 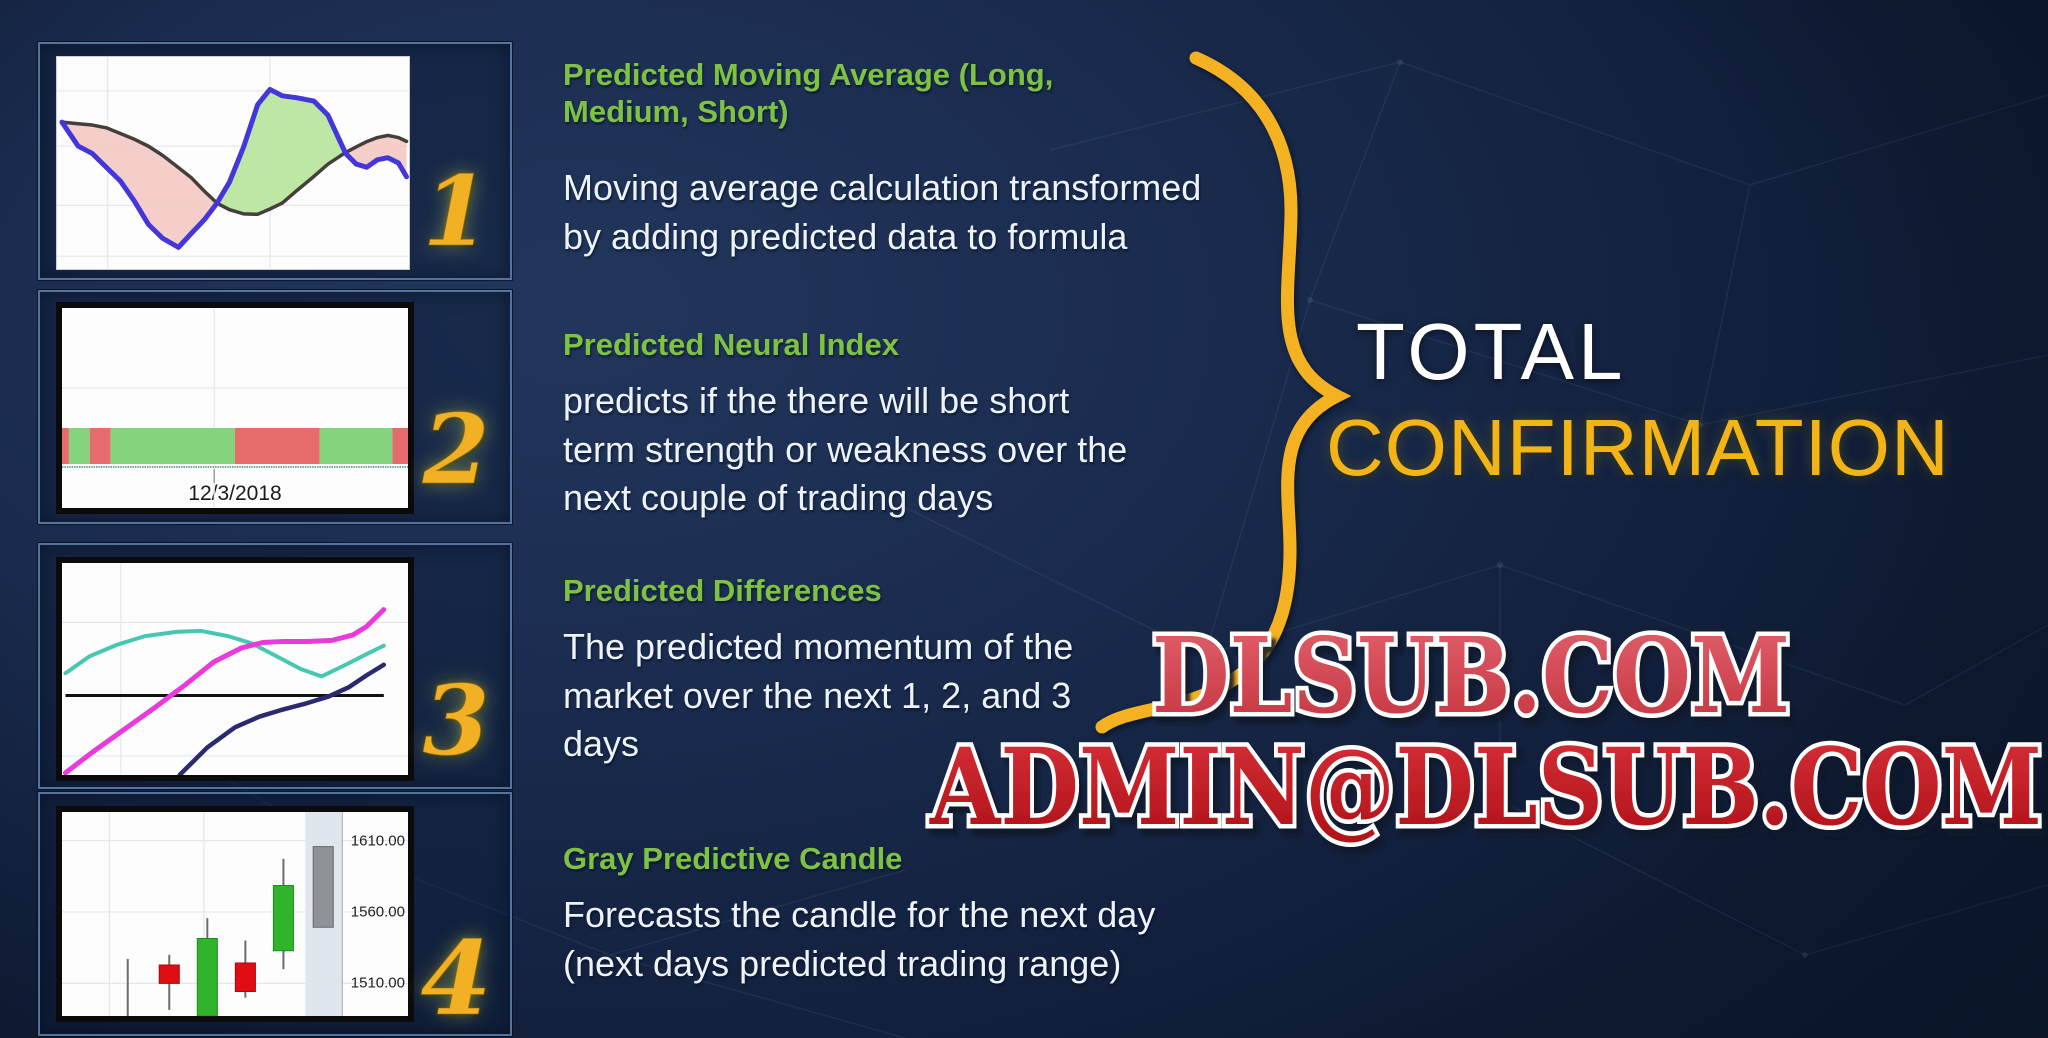 What do you see at coordinates (456, 211) in the screenshot?
I see `item-1-number: 1` at bounding box center [456, 211].